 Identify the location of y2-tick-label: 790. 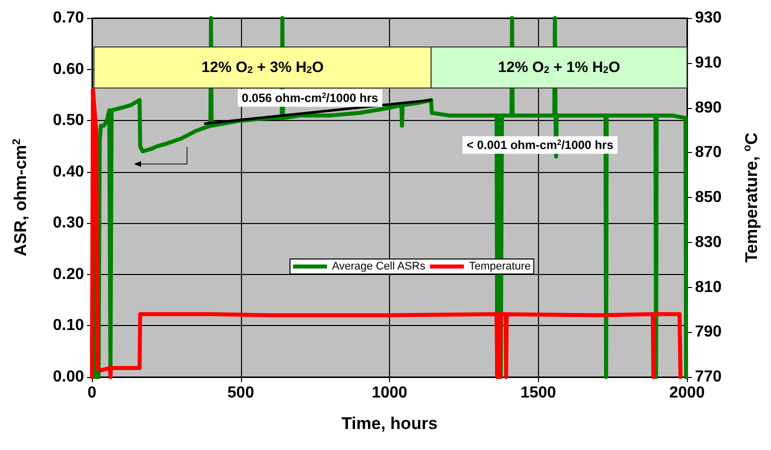
(708, 332).